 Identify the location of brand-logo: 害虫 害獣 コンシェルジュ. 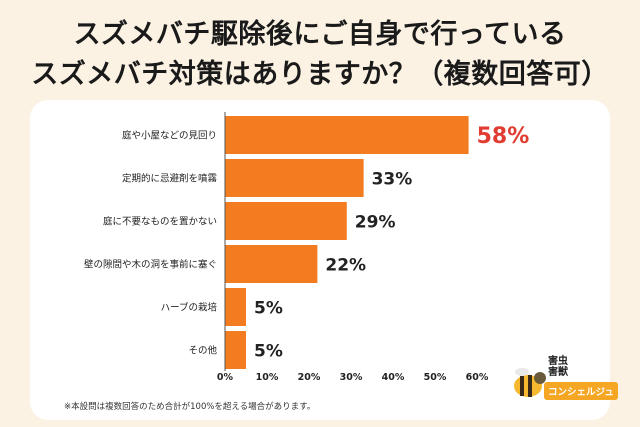
(563, 381).